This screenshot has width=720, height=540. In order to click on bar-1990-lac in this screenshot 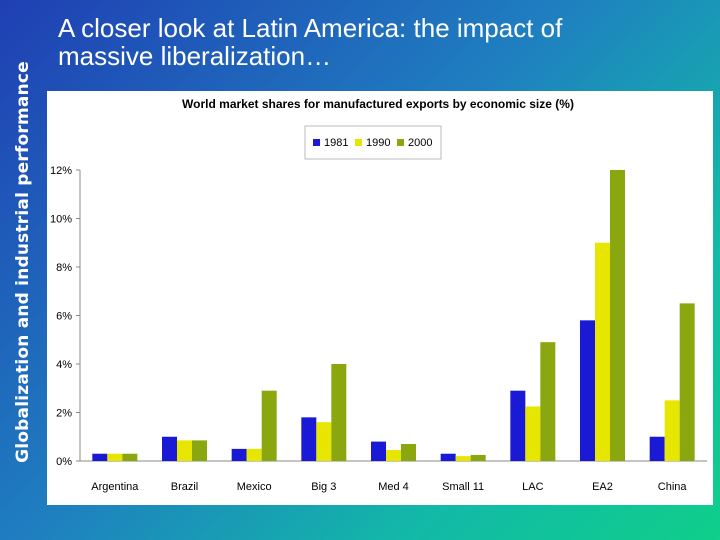, I will do `click(533, 433)`.